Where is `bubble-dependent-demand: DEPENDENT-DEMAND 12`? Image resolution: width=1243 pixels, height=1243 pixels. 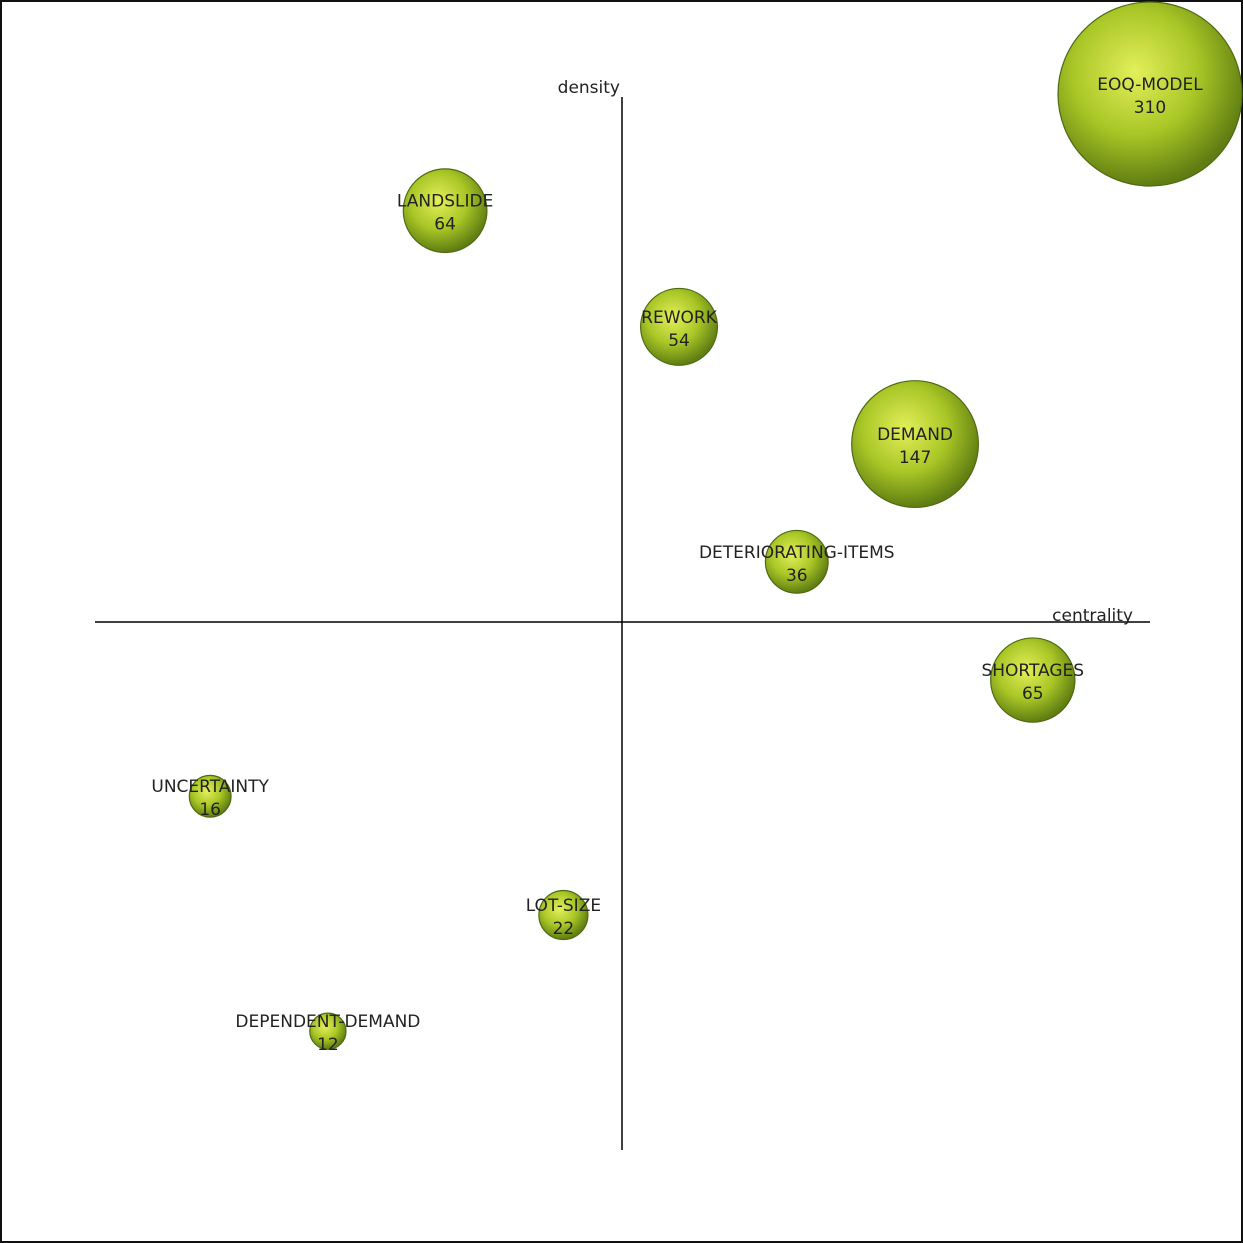 bubble-dependent-demand: DEPENDENT-DEMAND 12 is located at coordinates (327, 1033).